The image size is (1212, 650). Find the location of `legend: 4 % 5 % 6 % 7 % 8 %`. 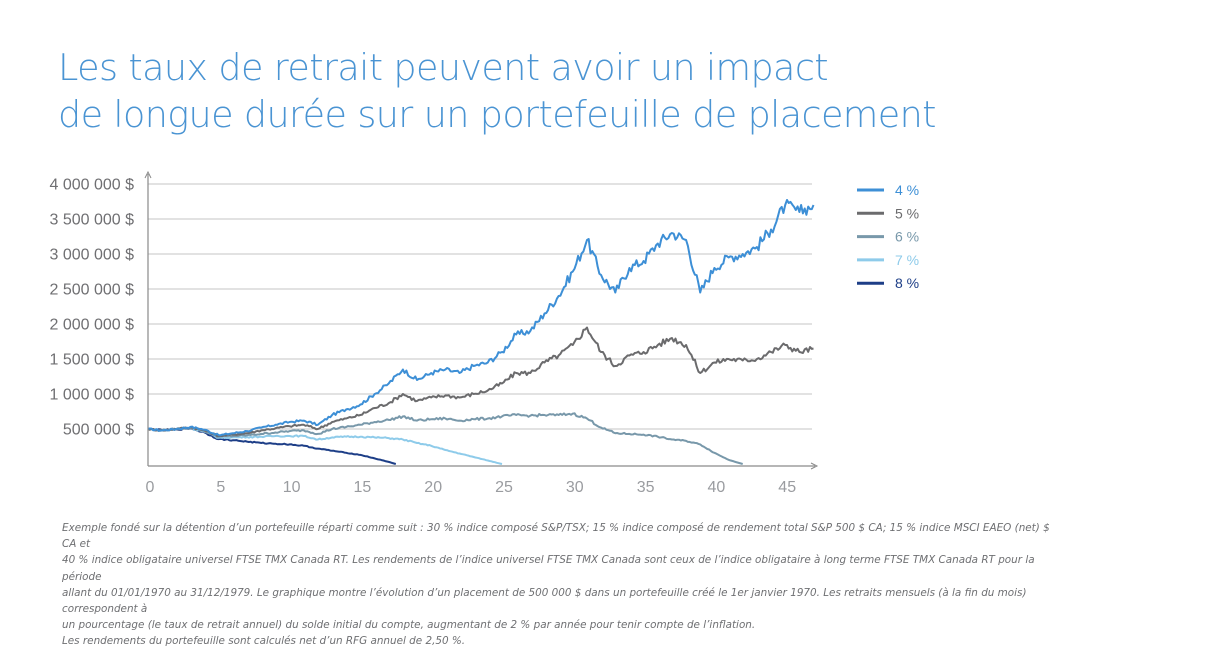

legend: 4 % 5 % 6 % 7 % 8 % is located at coordinates (888, 236).